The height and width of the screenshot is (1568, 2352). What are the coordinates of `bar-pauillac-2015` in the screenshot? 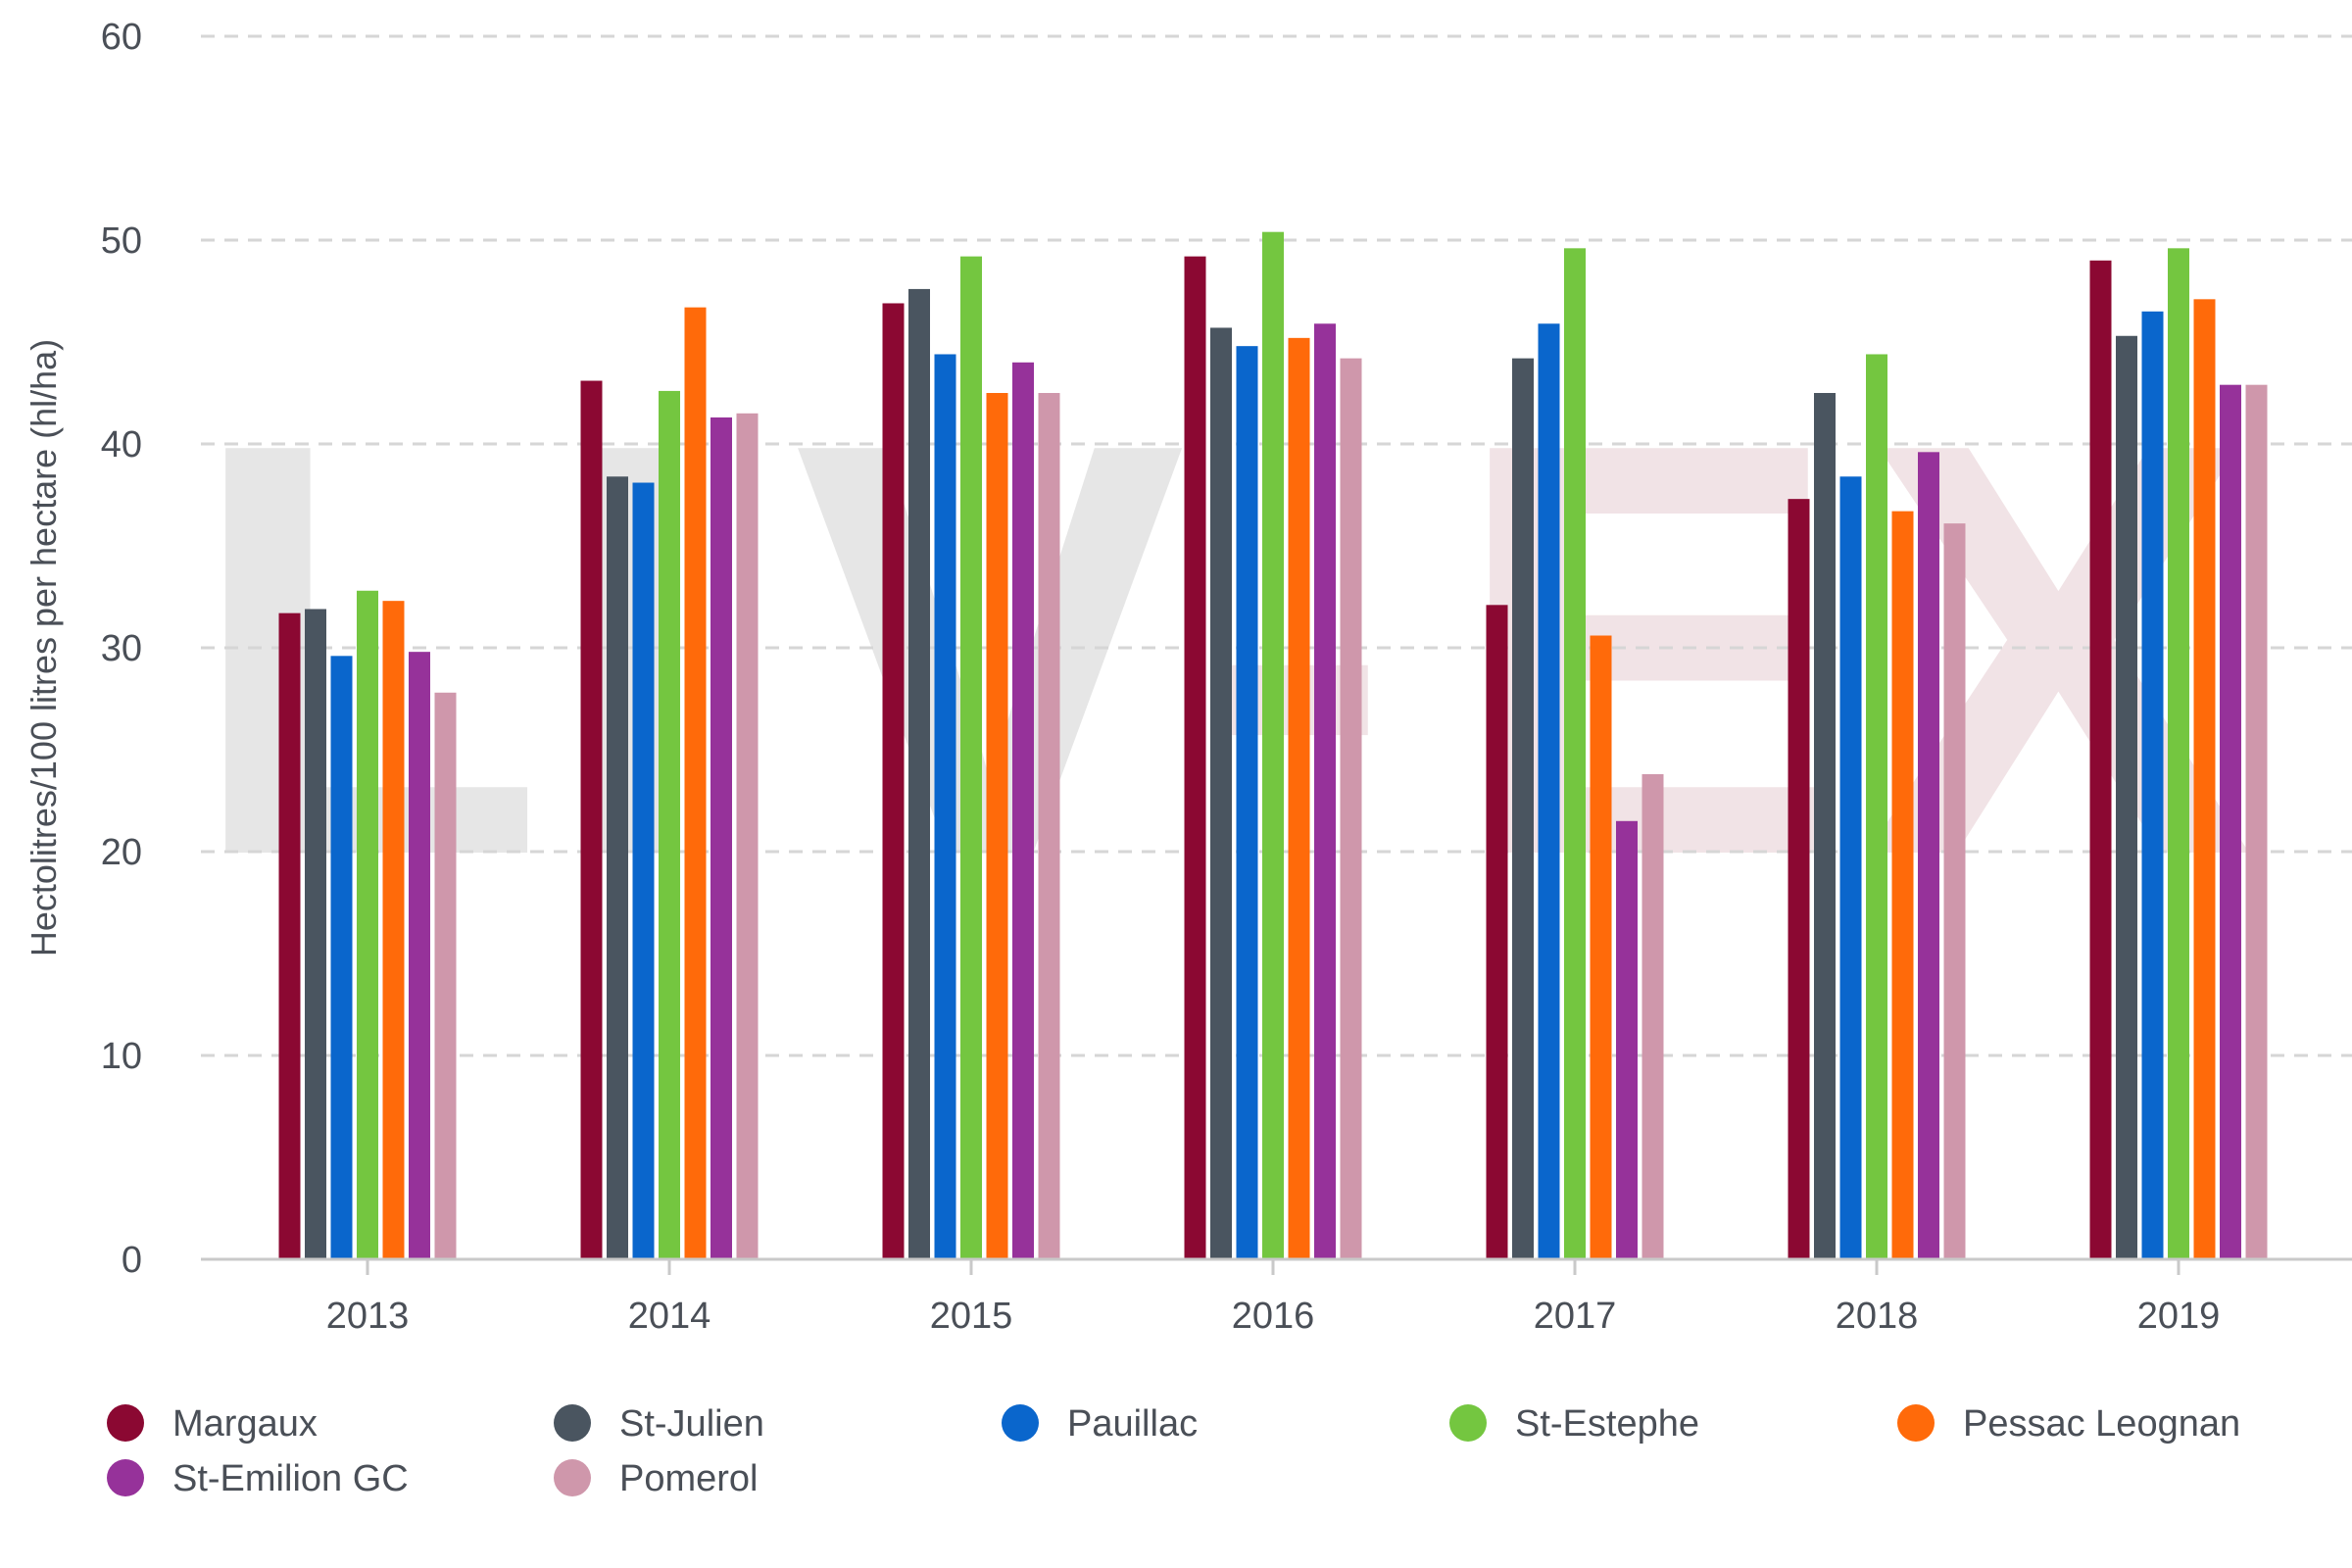 It's located at (945, 807).